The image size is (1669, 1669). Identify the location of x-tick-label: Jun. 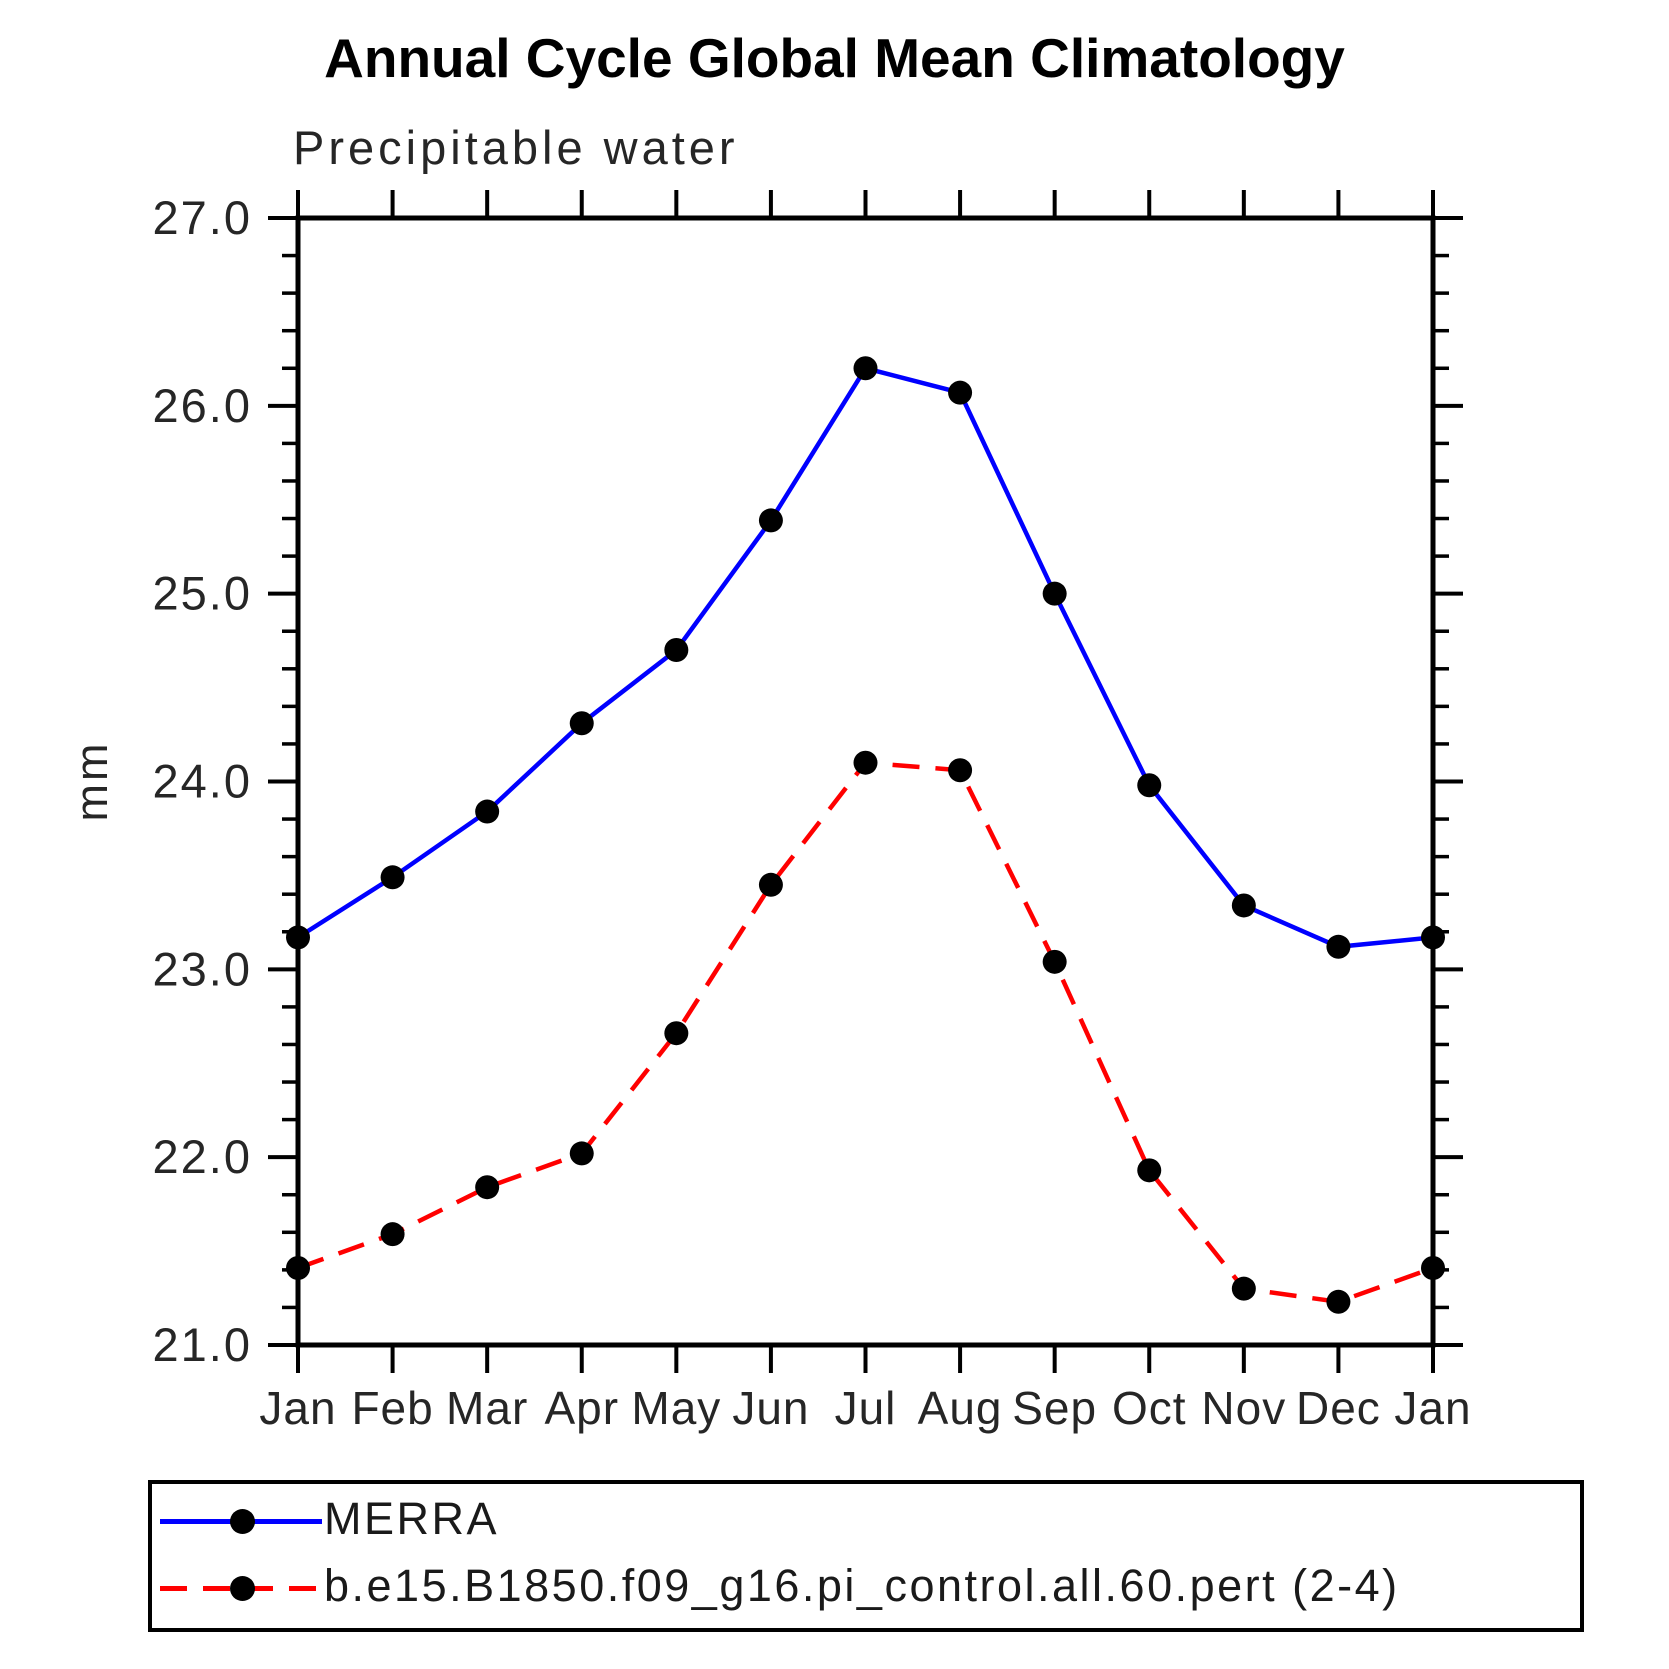
(770, 1408).